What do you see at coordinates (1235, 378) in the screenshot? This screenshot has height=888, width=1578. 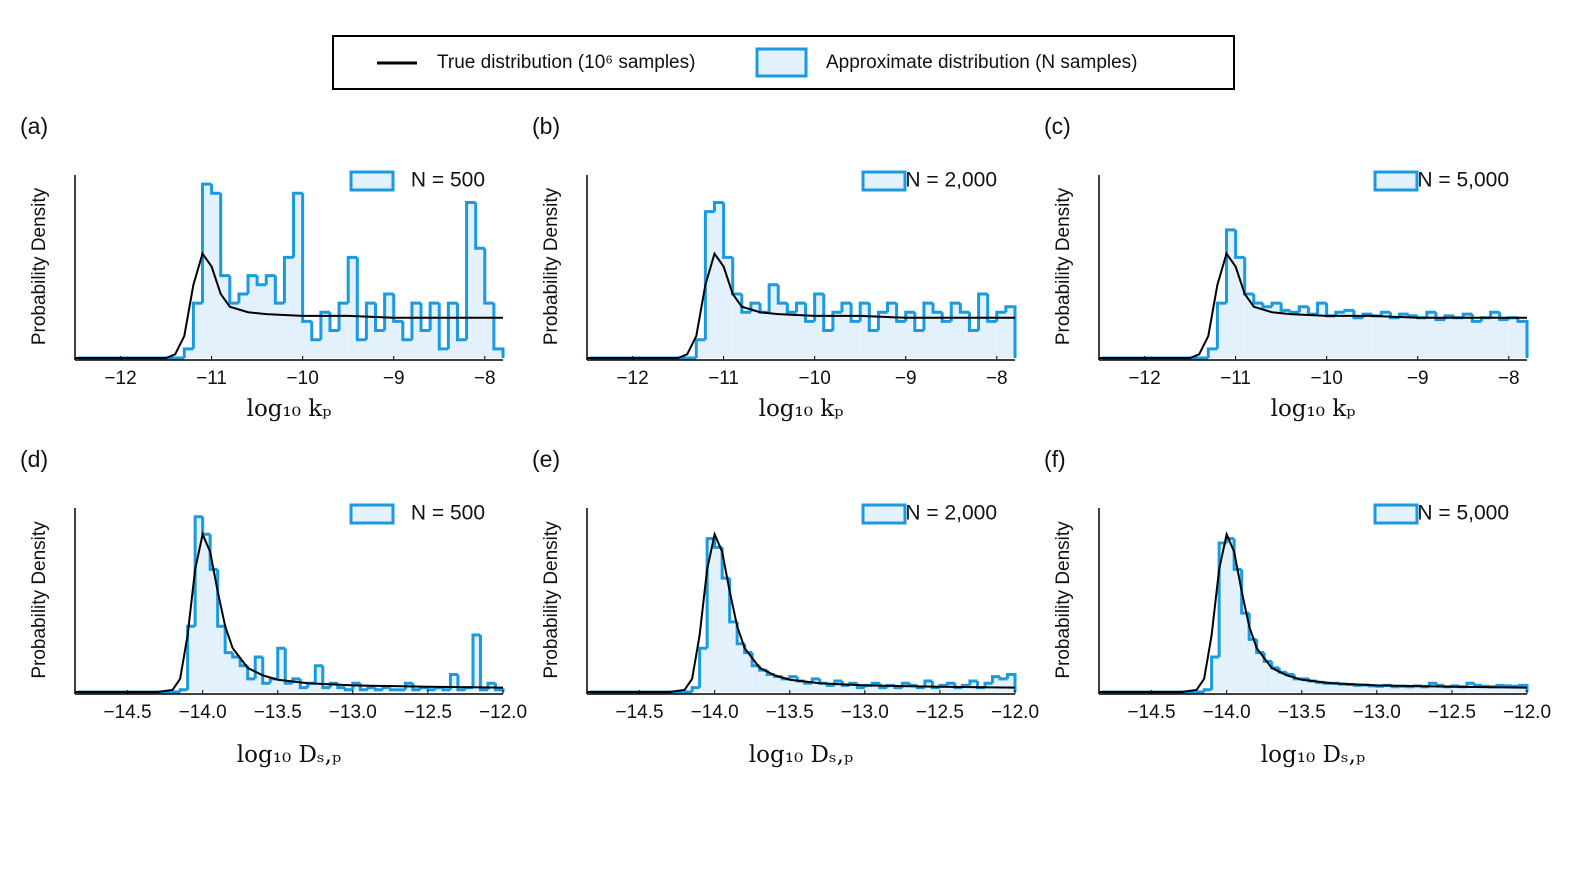 I see `x-tick-label: −11` at bounding box center [1235, 378].